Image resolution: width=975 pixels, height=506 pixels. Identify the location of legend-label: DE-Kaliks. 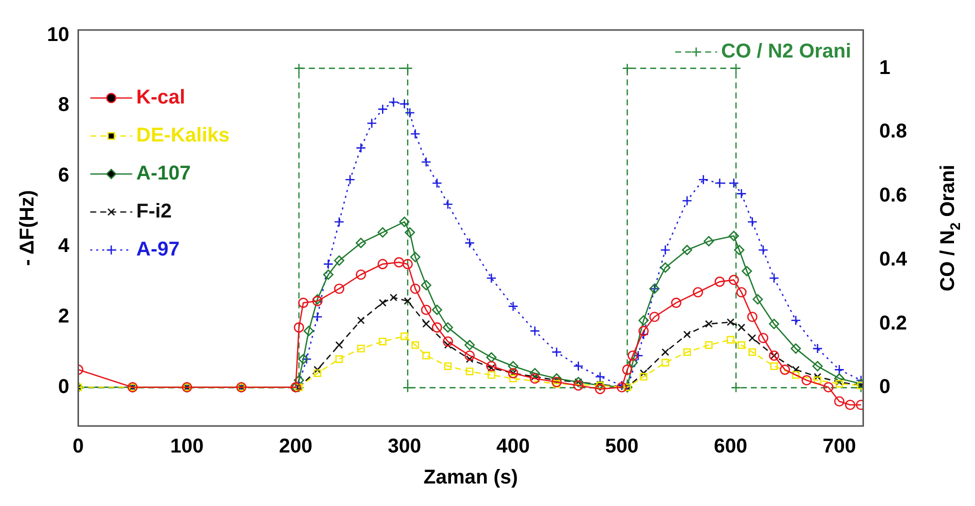
(183, 135).